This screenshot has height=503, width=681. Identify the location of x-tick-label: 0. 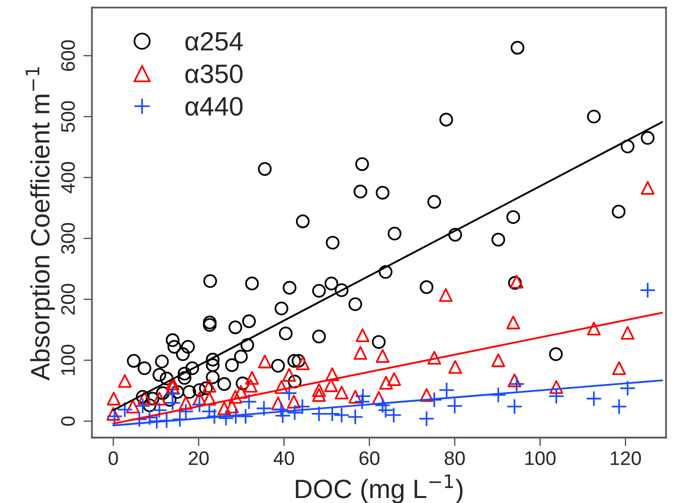
(113, 458).